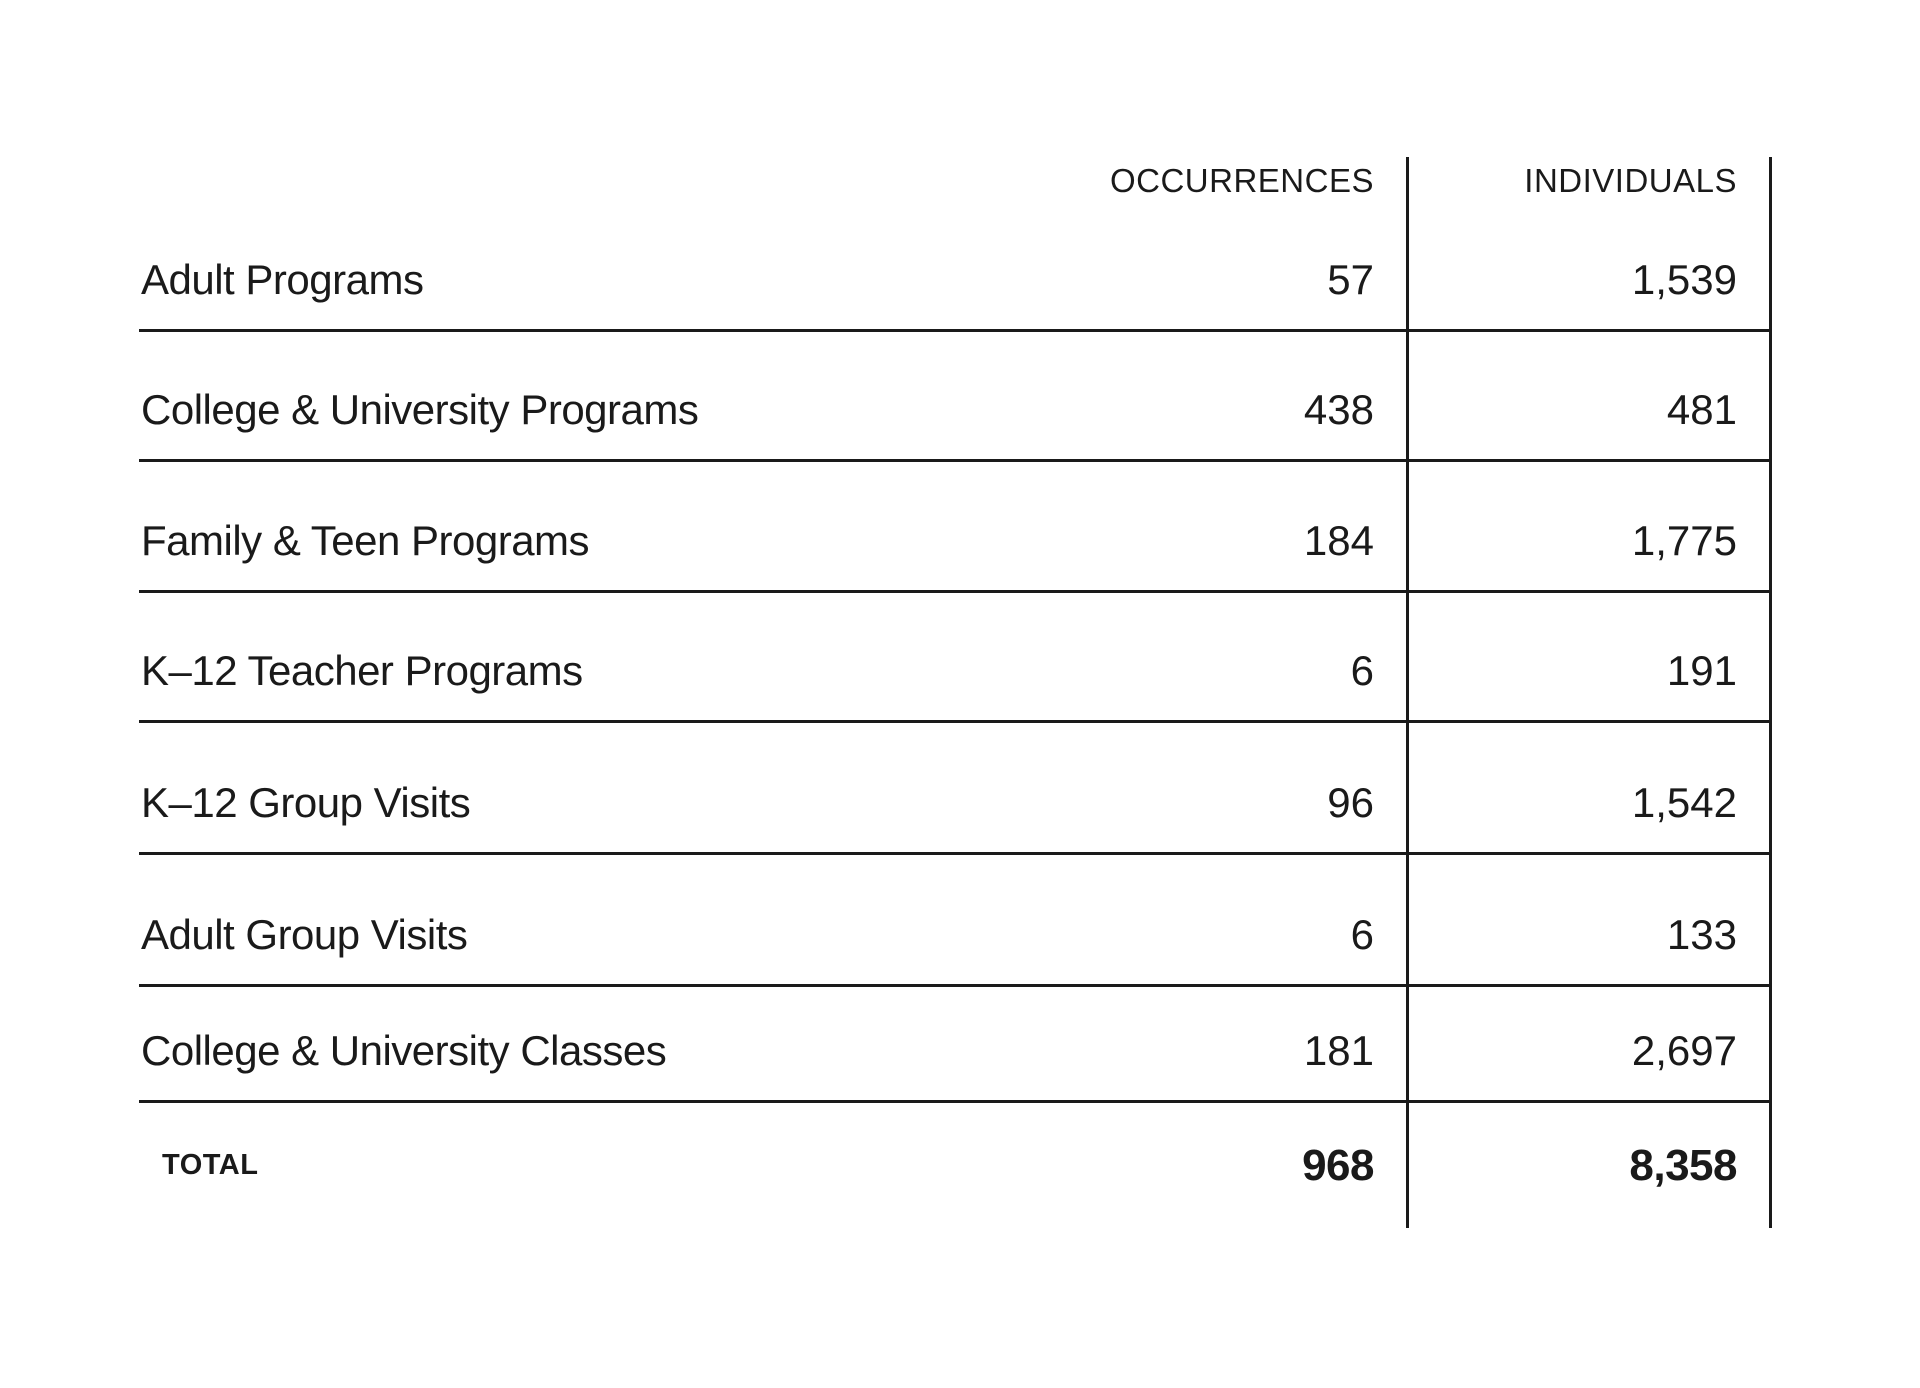  I want to click on row-occurrences-value: 184, so click(1184, 526).